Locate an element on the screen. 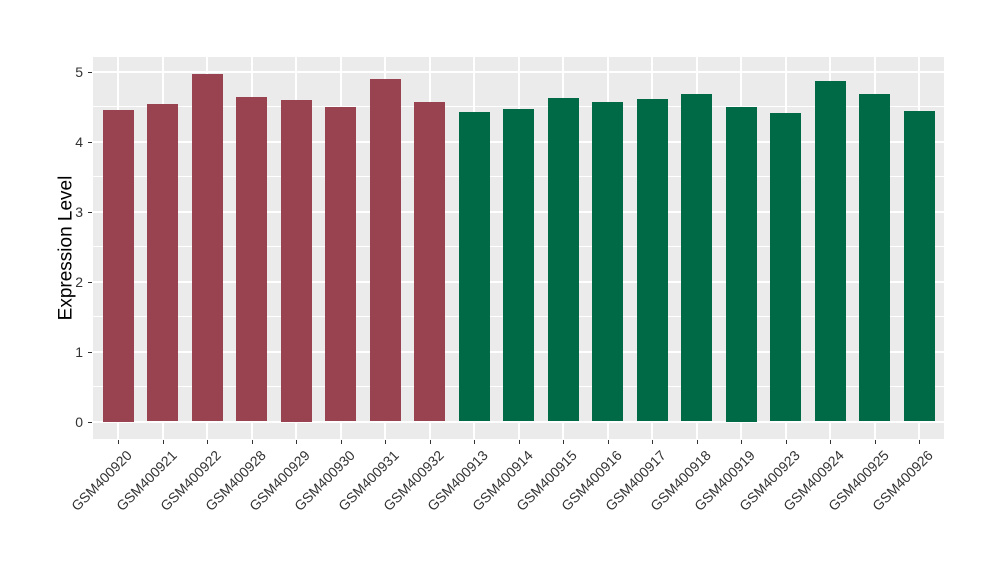  x-tick-label: GSM400925 is located at coordinates (858, 480).